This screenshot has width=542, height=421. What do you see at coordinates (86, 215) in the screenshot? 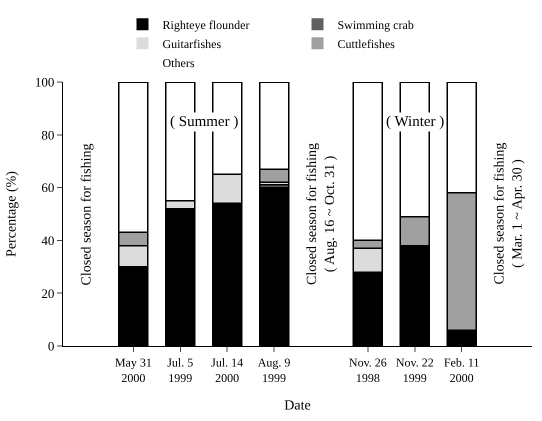
I see `annotation: Closed season for fishing` at bounding box center [86, 215].